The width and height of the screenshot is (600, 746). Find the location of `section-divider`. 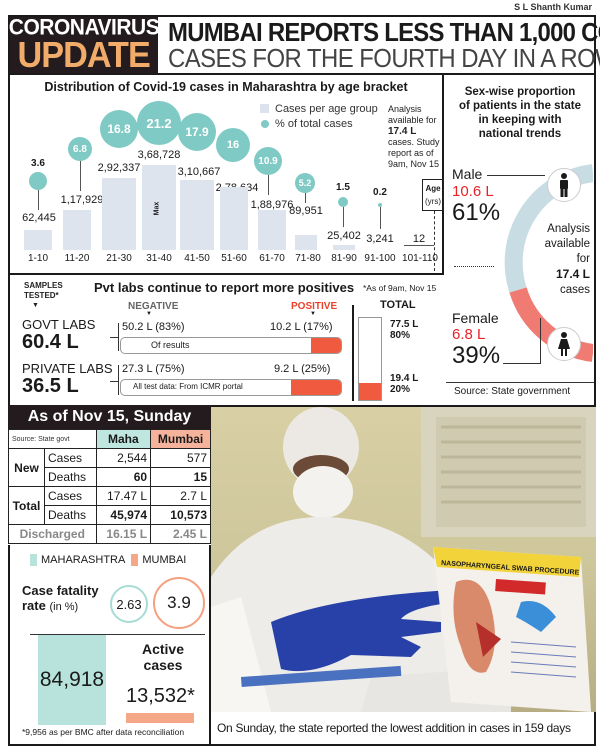

section-divider is located at coordinates (302, 406).